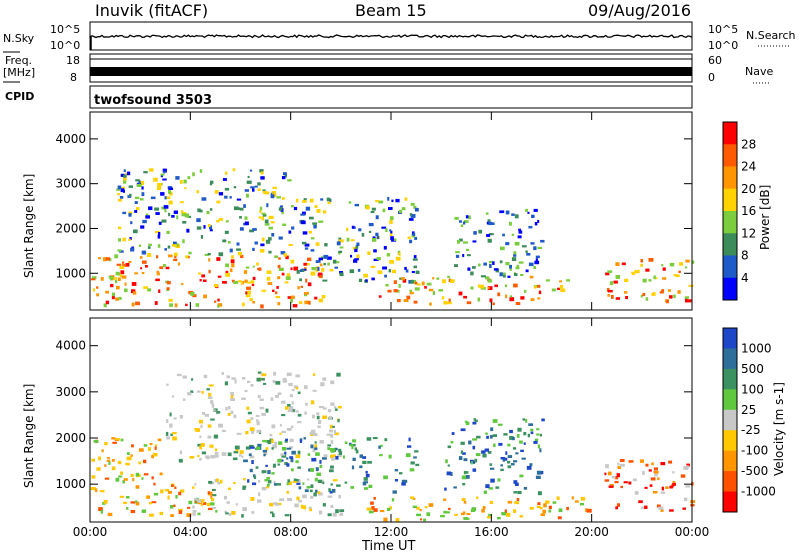 Image resolution: width=800 pixels, height=554 pixels. What do you see at coordinates (591, 532) in the screenshot?
I see `x-tick-label: 20:00` at bounding box center [591, 532].